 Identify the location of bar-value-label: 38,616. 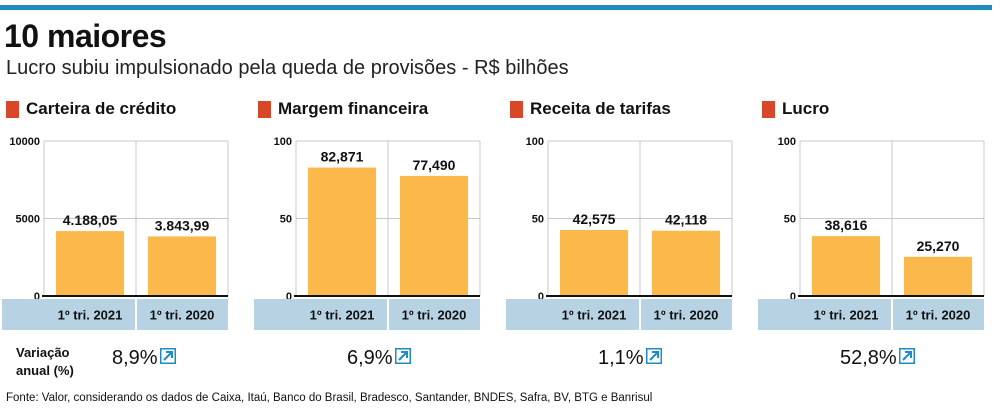
(846, 225).